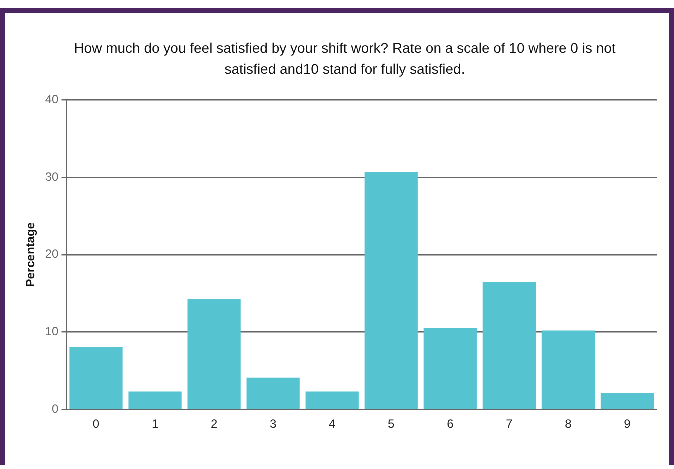  What do you see at coordinates (273, 424) in the screenshot?
I see `x-tick-label: 3` at bounding box center [273, 424].